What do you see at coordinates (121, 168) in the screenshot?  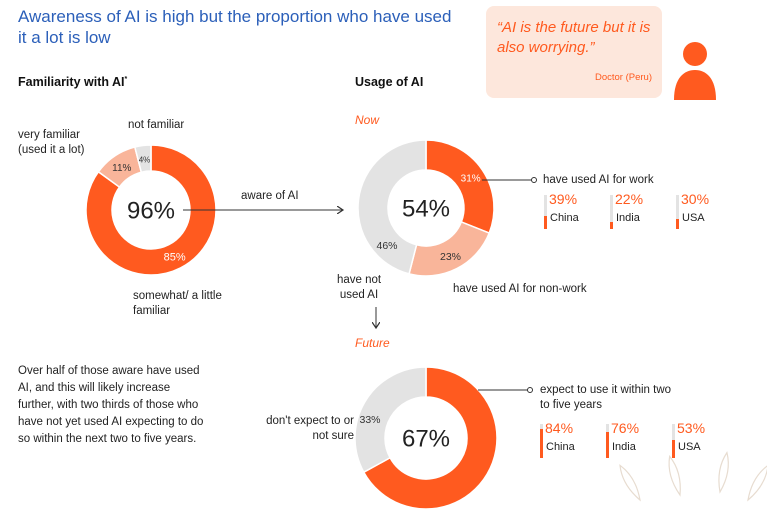 I see `slice-value-label: 11%` at bounding box center [121, 168].